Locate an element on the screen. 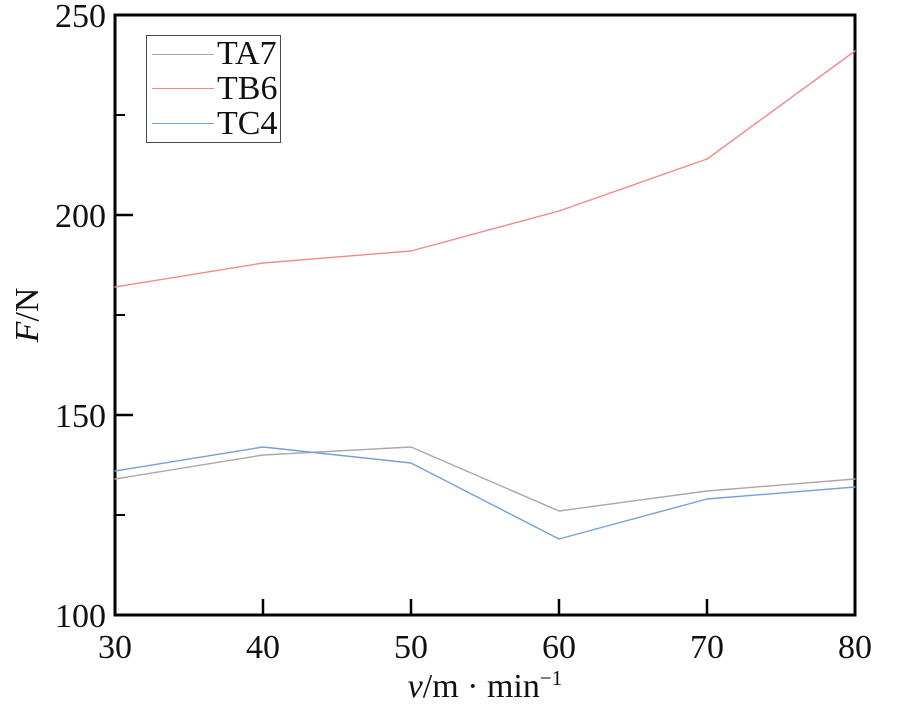 The height and width of the screenshot is (709, 904). y-axis-variable: F is located at coordinates (27, 332).